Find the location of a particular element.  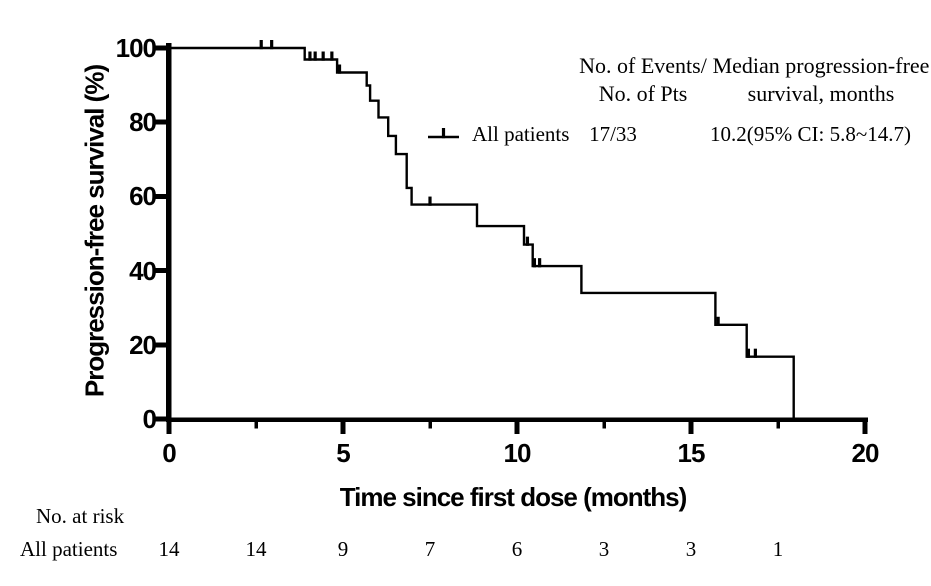

at-risk-count: 1 is located at coordinates (778, 549).